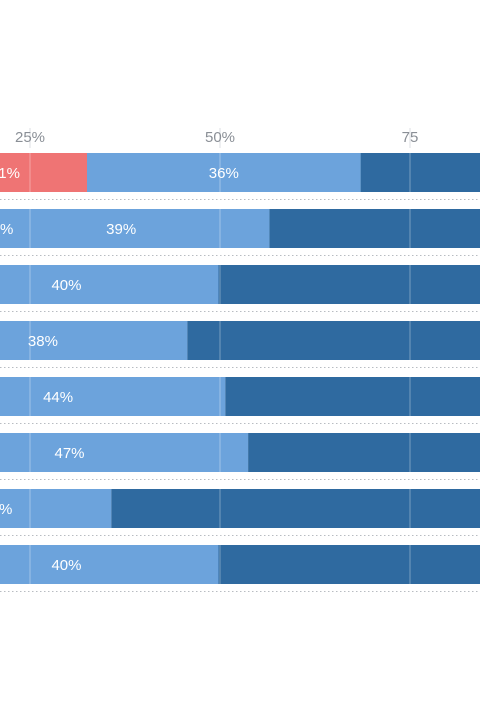 This screenshot has height=720, width=480. I want to click on bar-segment-row6-series4, so click(364, 452).